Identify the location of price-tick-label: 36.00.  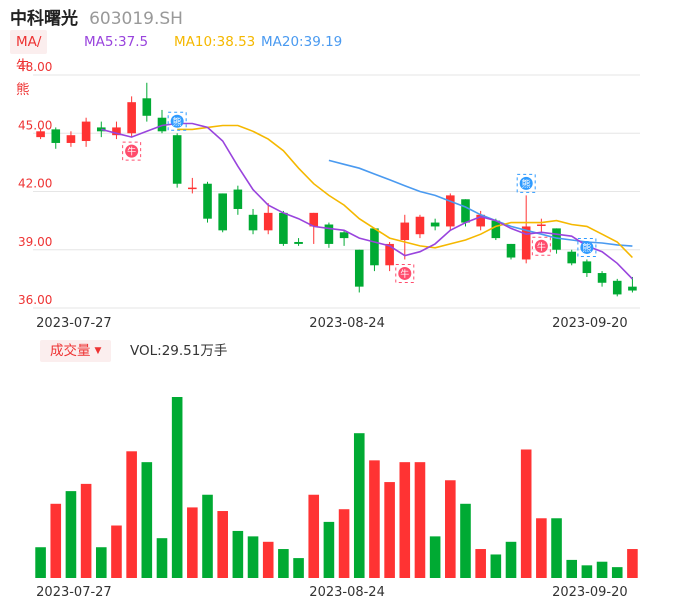
(35, 300).